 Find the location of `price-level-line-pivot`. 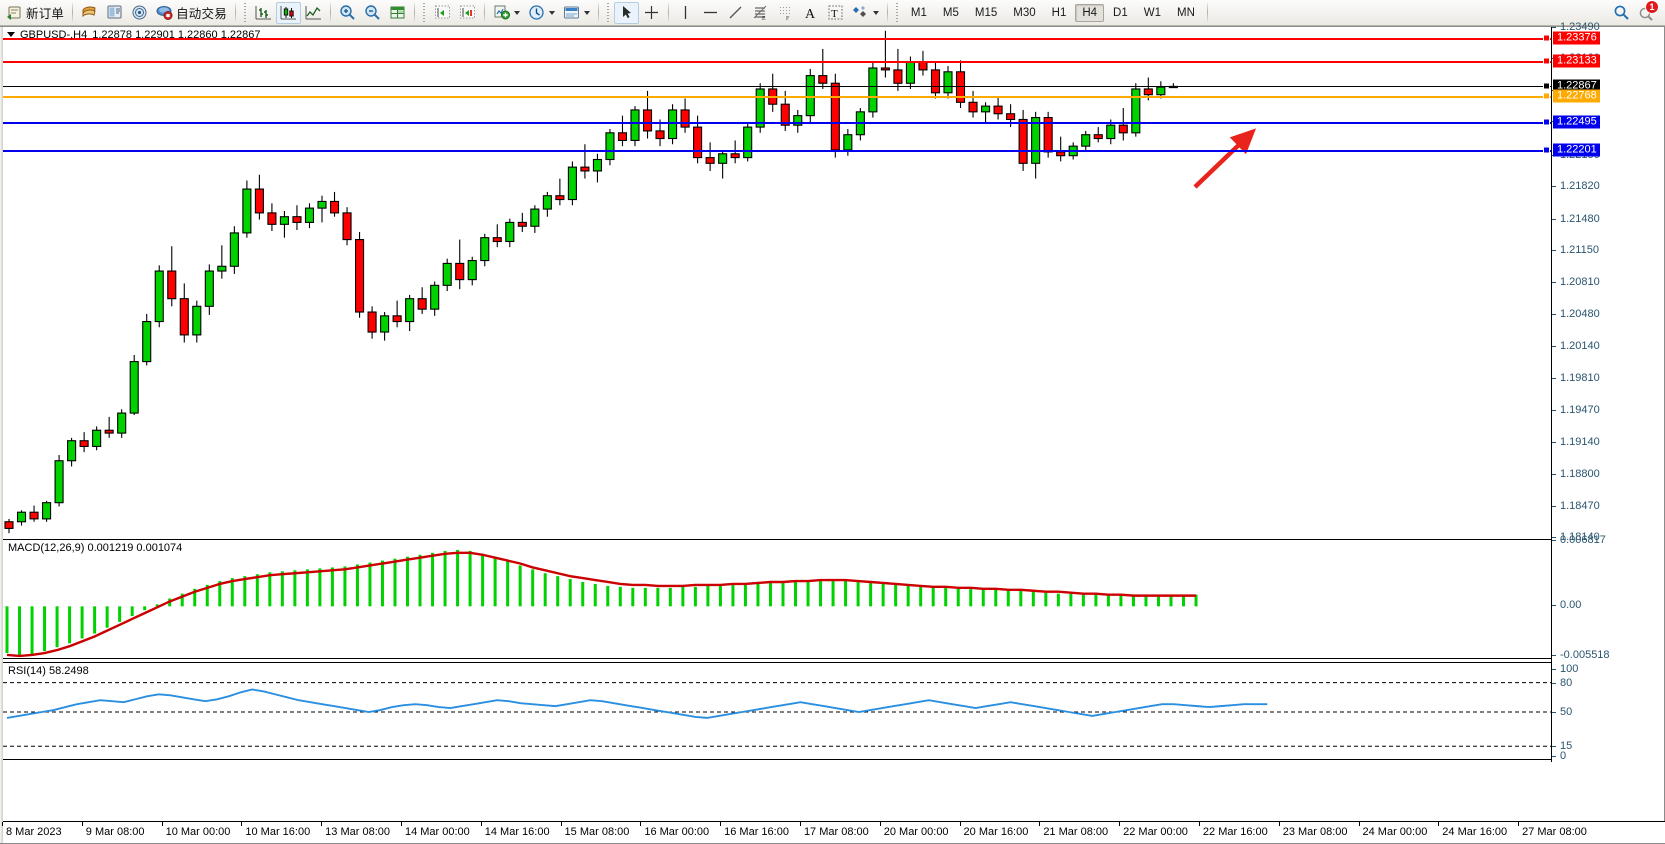

price-level-line-pivot is located at coordinates (779, 96).